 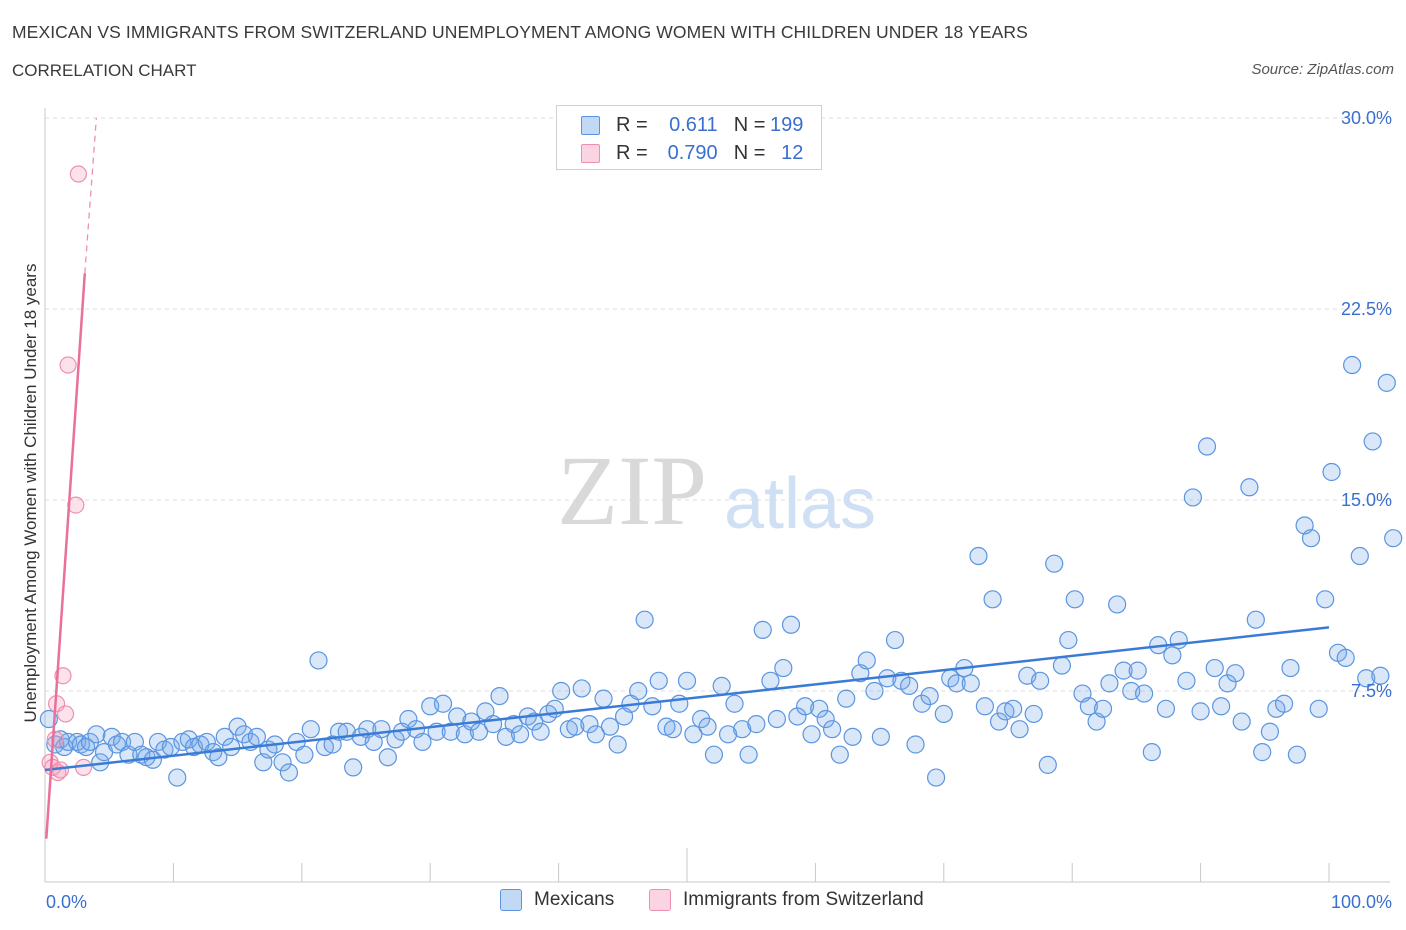 What do you see at coordinates (1366, 118) in the screenshot?
I see `y-tick-label: 30.0%` at bounding box center [1366, 118].